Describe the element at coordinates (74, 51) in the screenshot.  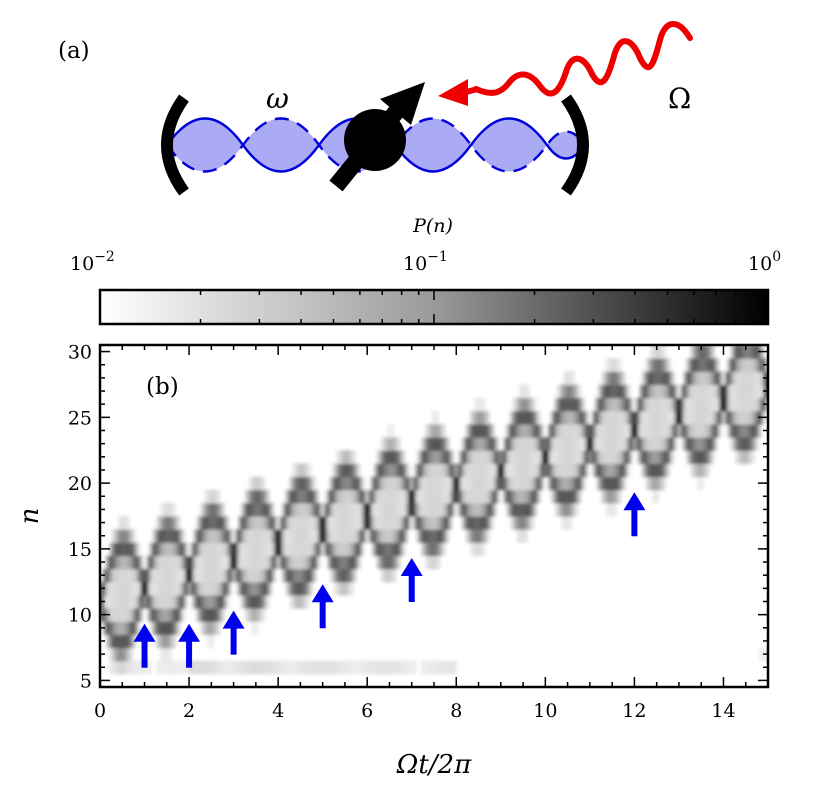
I see `panel-a-label: (a)` at that location.